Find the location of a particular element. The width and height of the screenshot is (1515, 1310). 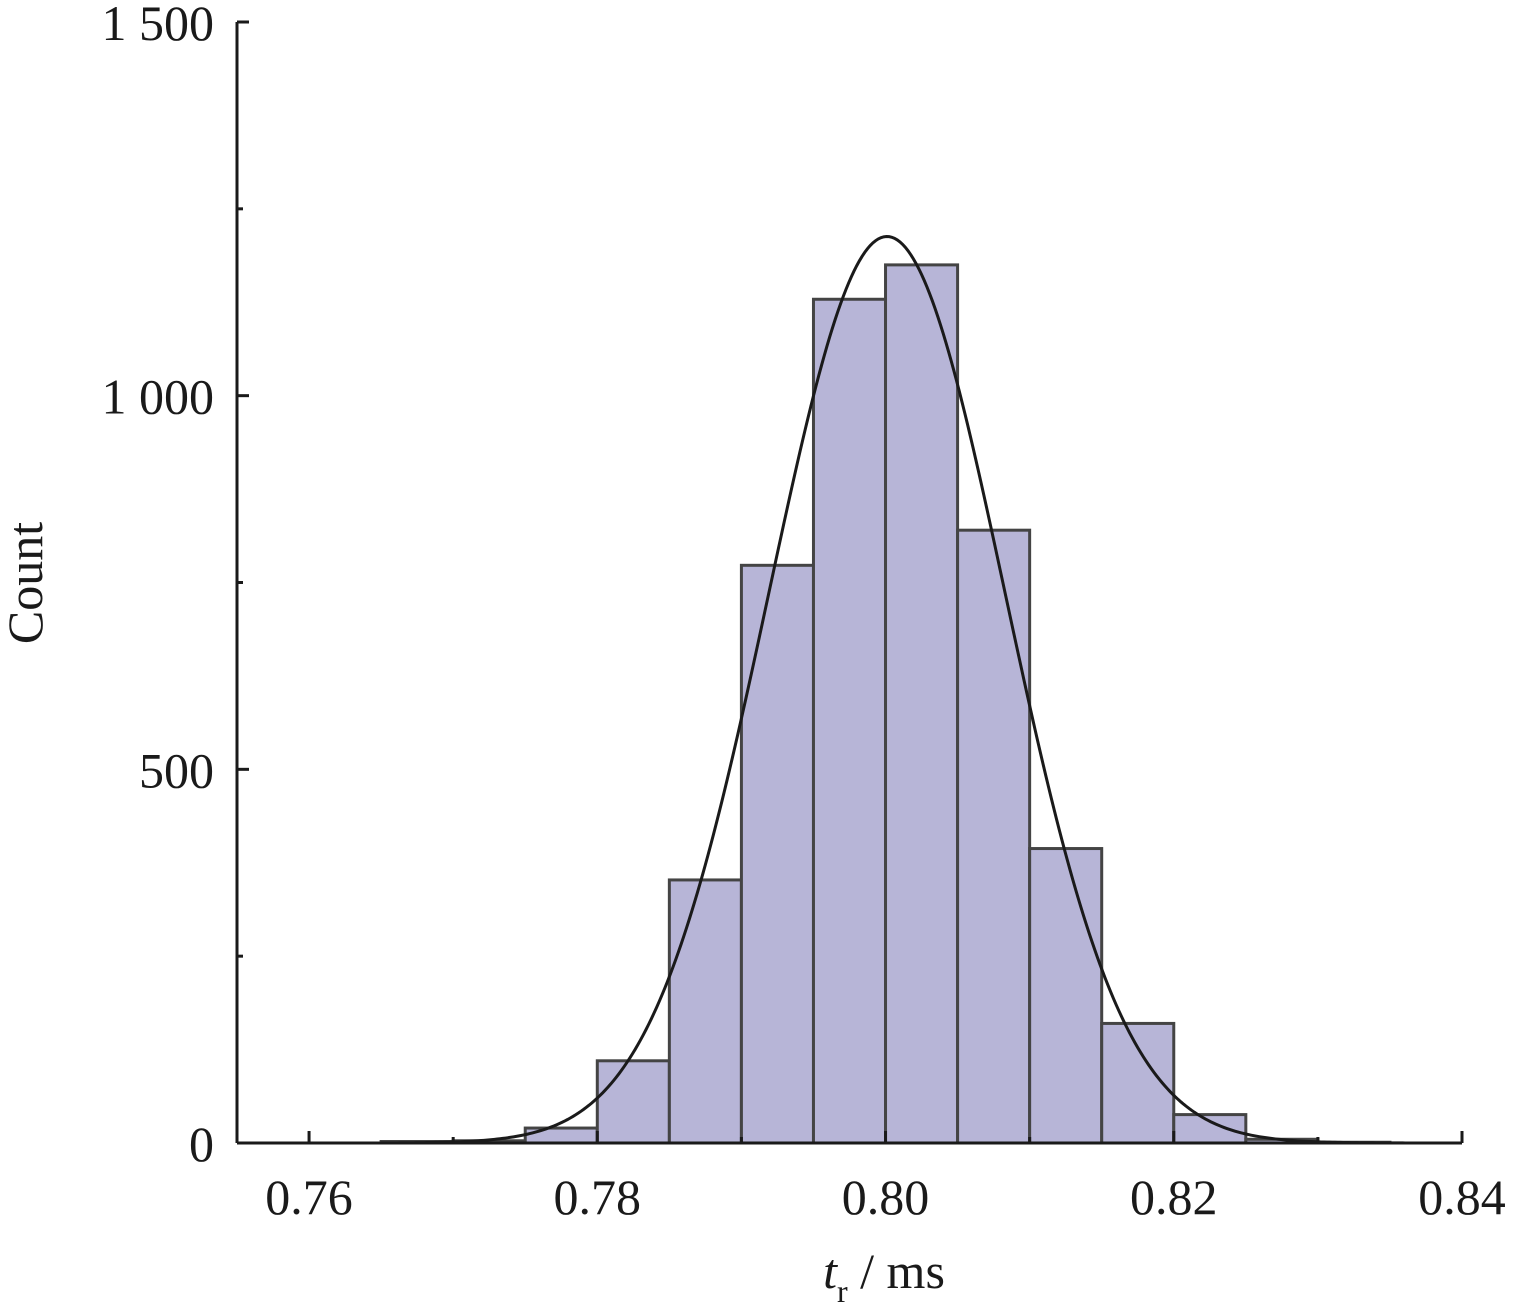

x-axis-label-sub: r is located at coordinates (842, 1291).